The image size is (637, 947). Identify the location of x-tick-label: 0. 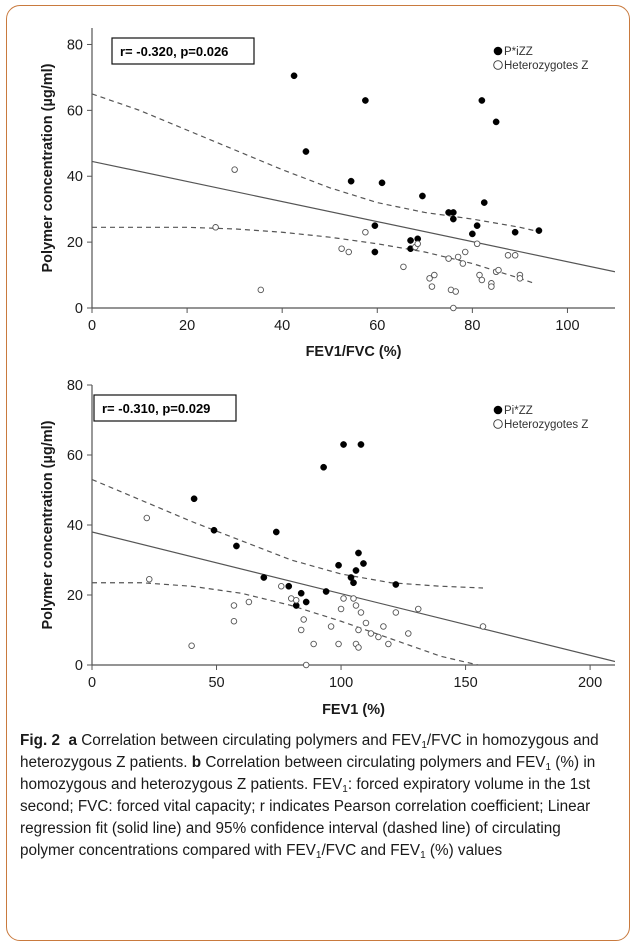
(92, 683).